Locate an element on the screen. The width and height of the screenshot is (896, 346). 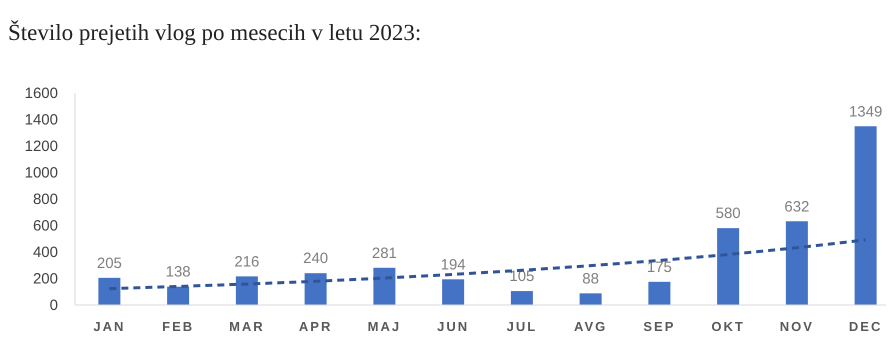
x-tick-label: JAN is located at coordinates (109, 326).